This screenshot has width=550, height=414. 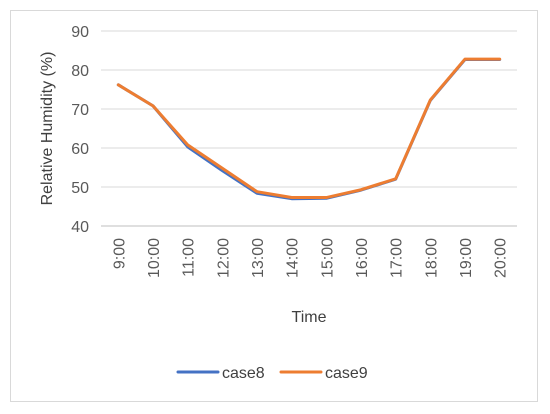 What do you see at coordinates (154, 258) in the screenshot?
I see `x-tick-label: 10:00` at bounding box center [154, 258].